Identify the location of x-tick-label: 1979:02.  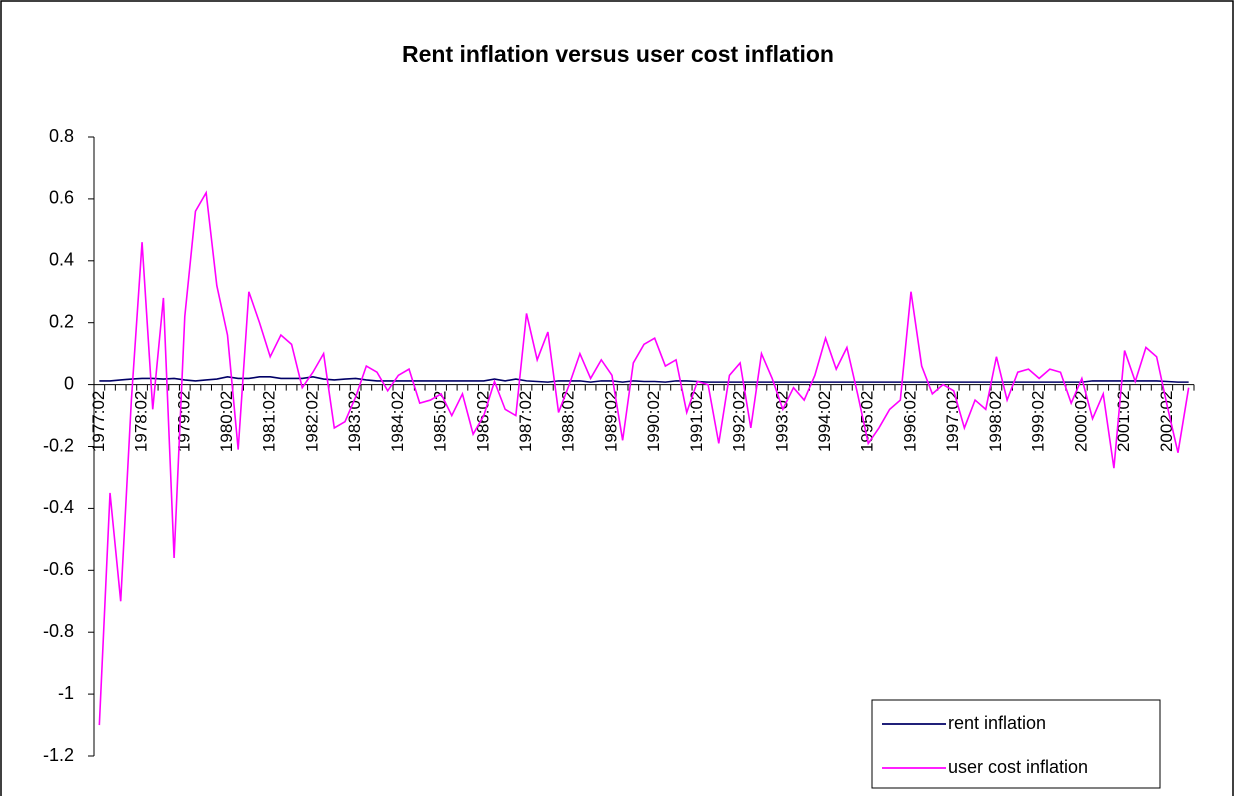
(183, 421).